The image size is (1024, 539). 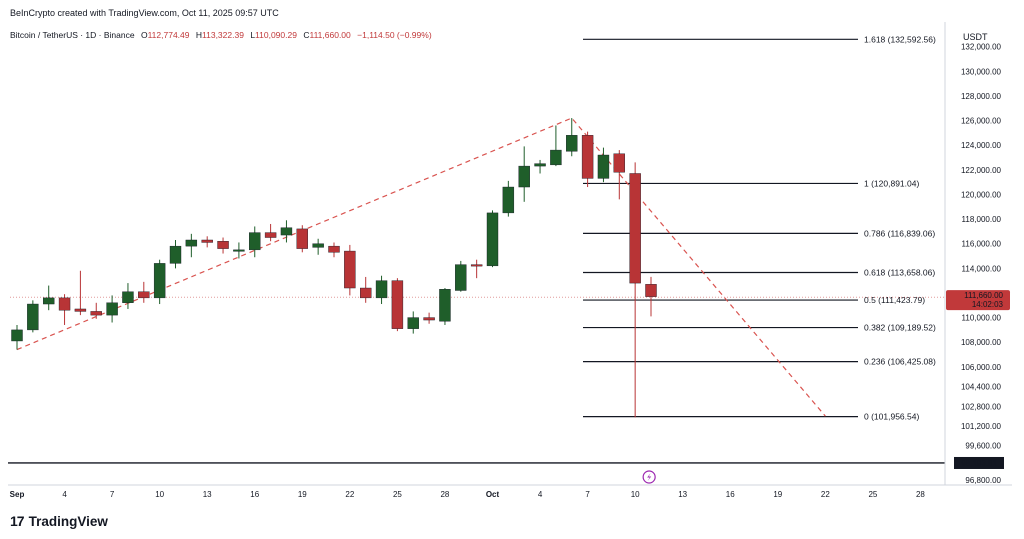 I want to click on y-tick-label: 124,000.00, so click(x=981, y=145).